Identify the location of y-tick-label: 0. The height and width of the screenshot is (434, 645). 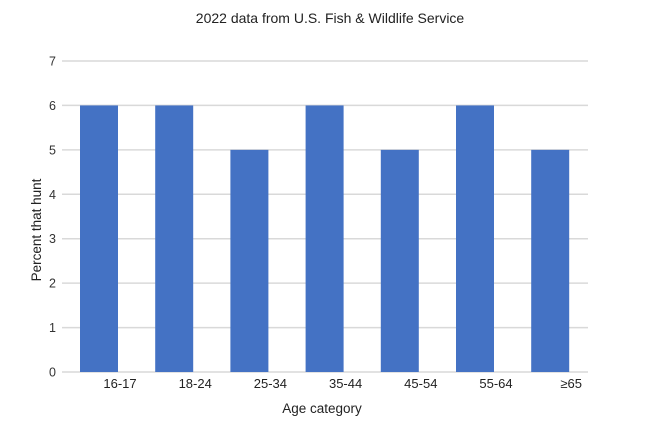
(52, 373).